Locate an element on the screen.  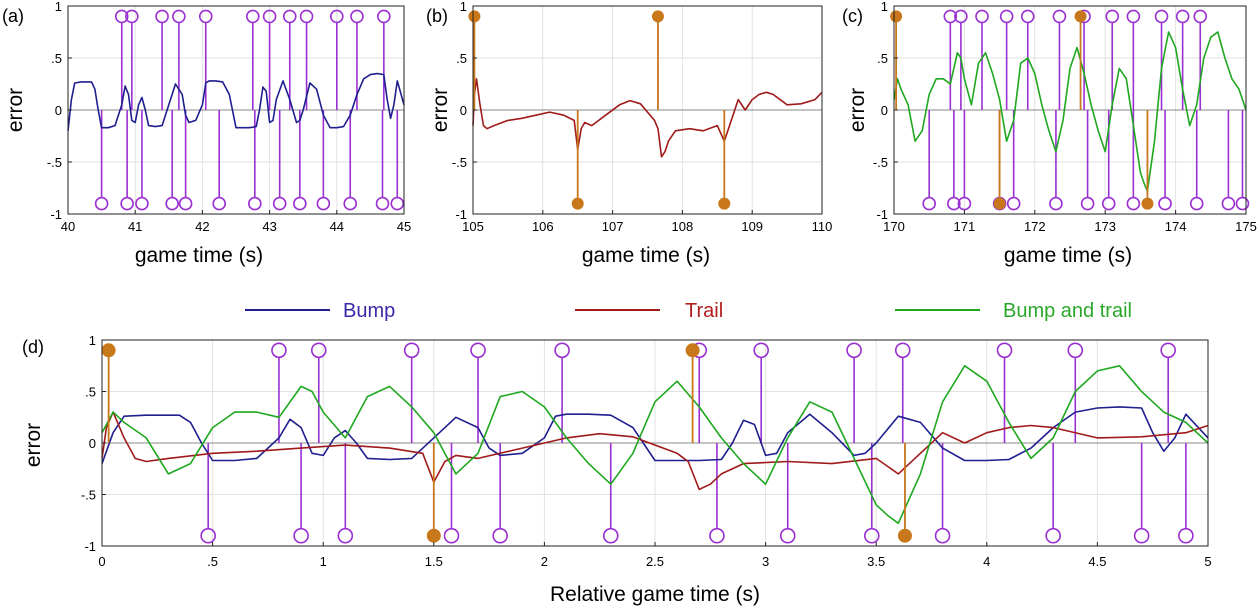
panel-b-ytick-label: -1 is located at coordinates (461, 214).